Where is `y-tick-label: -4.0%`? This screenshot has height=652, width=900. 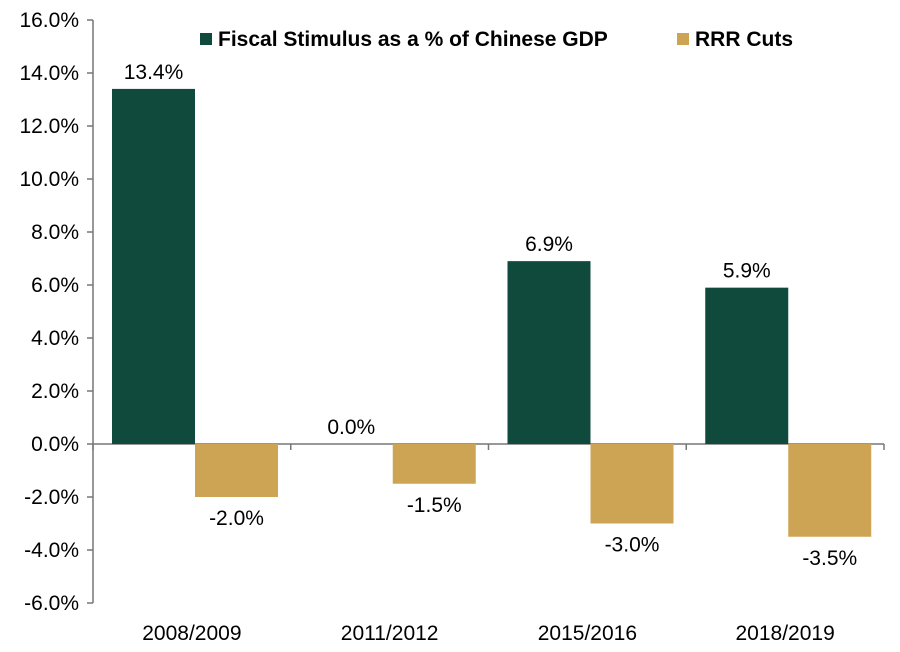 y-tick-label: -4.0% is located at coordinates (51, 550).